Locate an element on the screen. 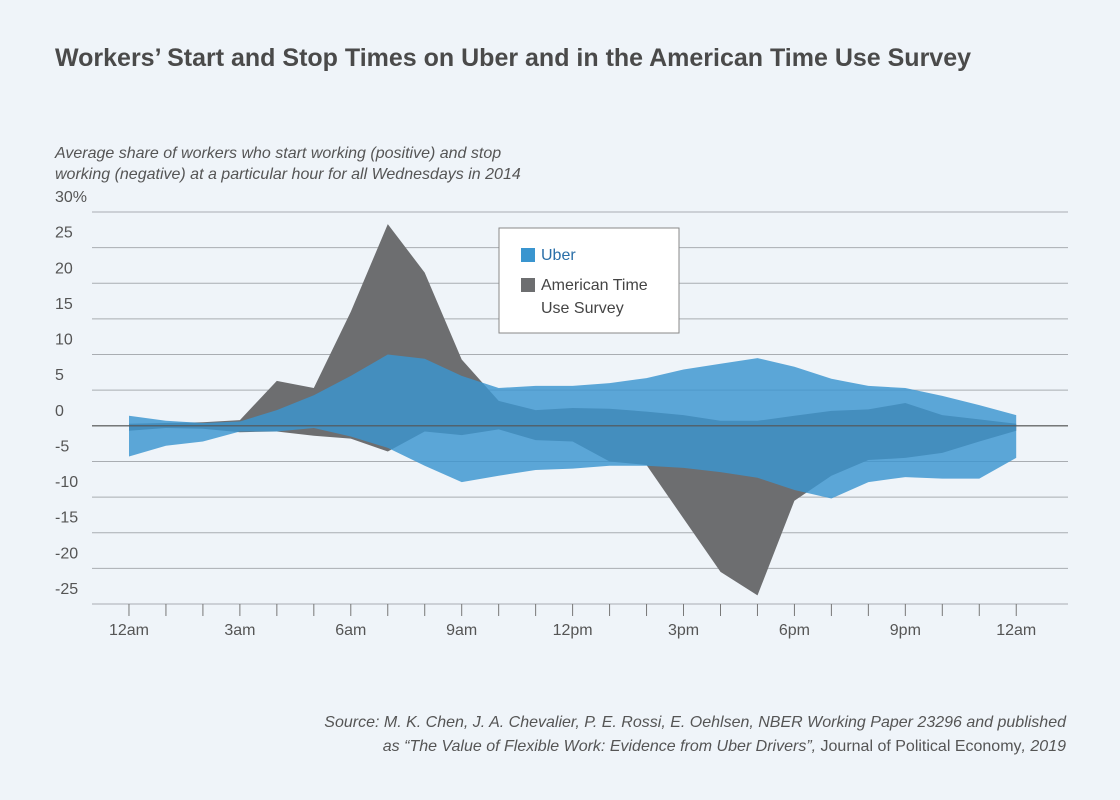 The height and width of the screenshot is (800, 1120). x-tick-label: 6am is located at coordinates (350, 630).